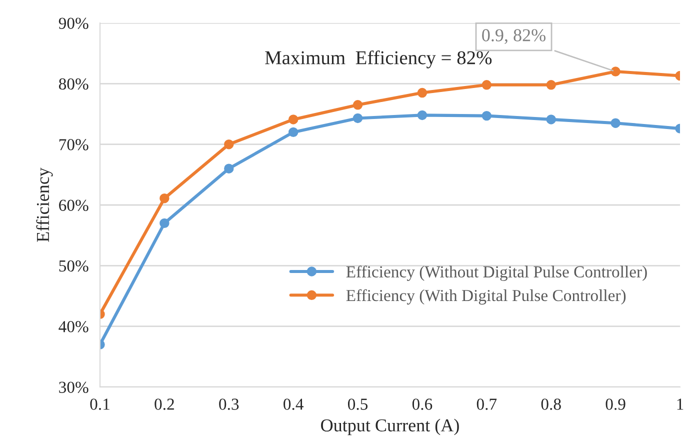 Image resolution: width=686 pixels, height=444 pixels. I want to click on y-tick-label: 80%, so click(73, 84).